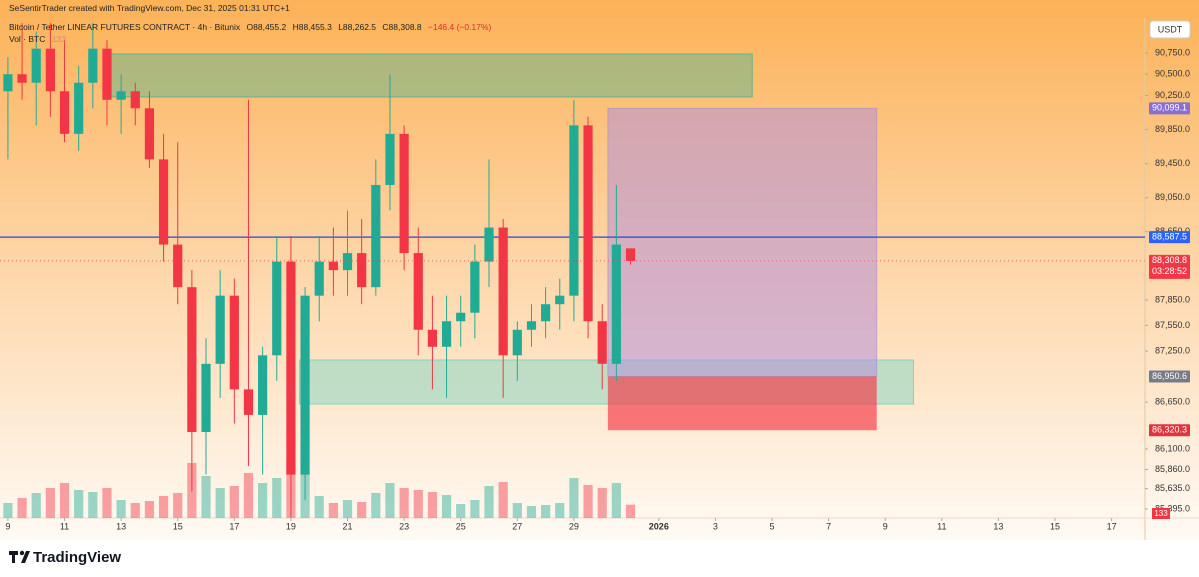  I want to click on y-tick-label: 85,860.0, so click(1172, 469).